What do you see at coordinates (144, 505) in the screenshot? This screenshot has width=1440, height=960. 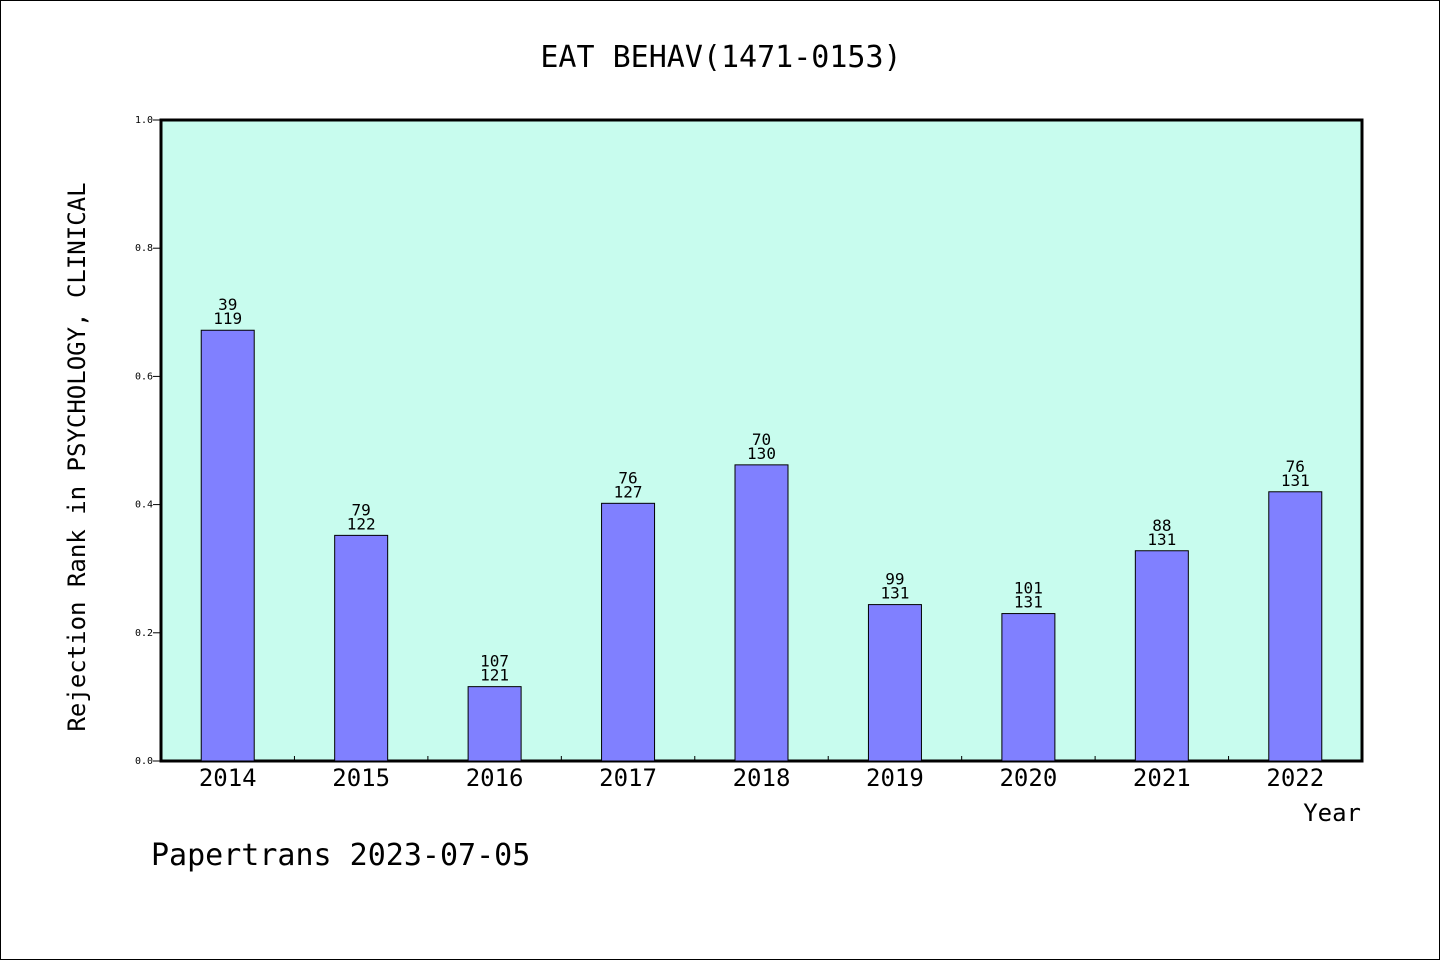 I see `y-tick-label: 0.4` at bounding box center [144, 505].